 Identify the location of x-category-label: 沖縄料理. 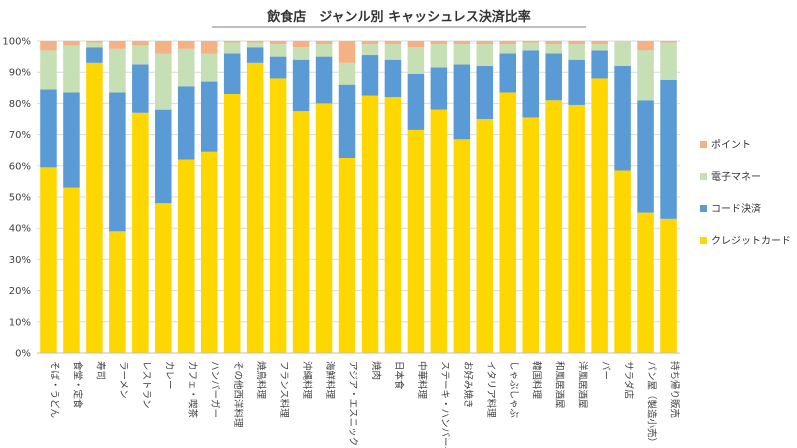
(307, 380).